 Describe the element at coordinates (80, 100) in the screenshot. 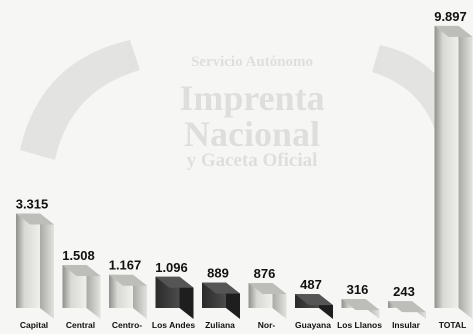

I see `watermark-emblem-left` at that location.